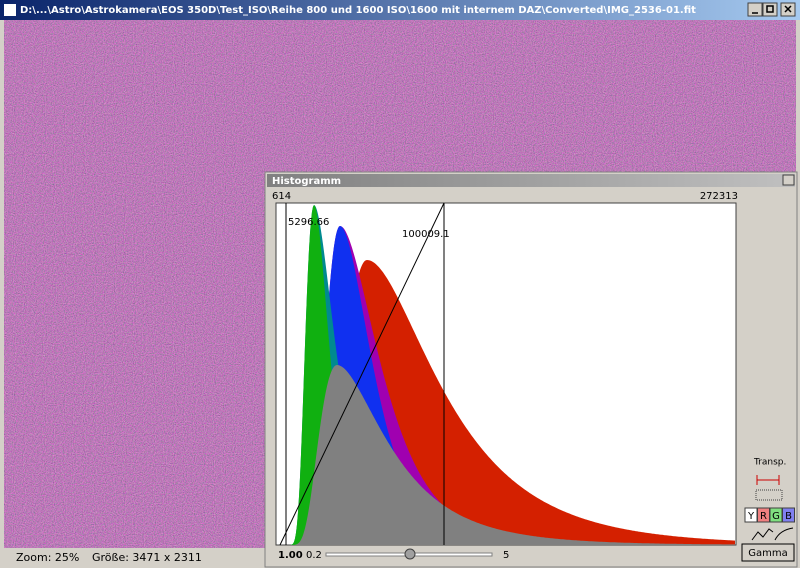  I want to click on zoom-status: Zoom: 25%, so click(47, 557).